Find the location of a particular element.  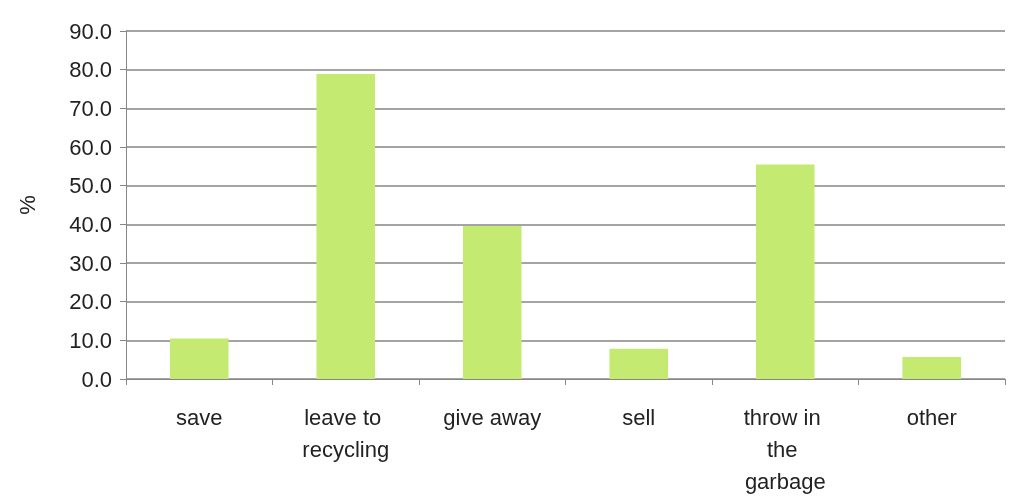

x-tick-label: throw in the garbage is located at coordinates (785, 449).